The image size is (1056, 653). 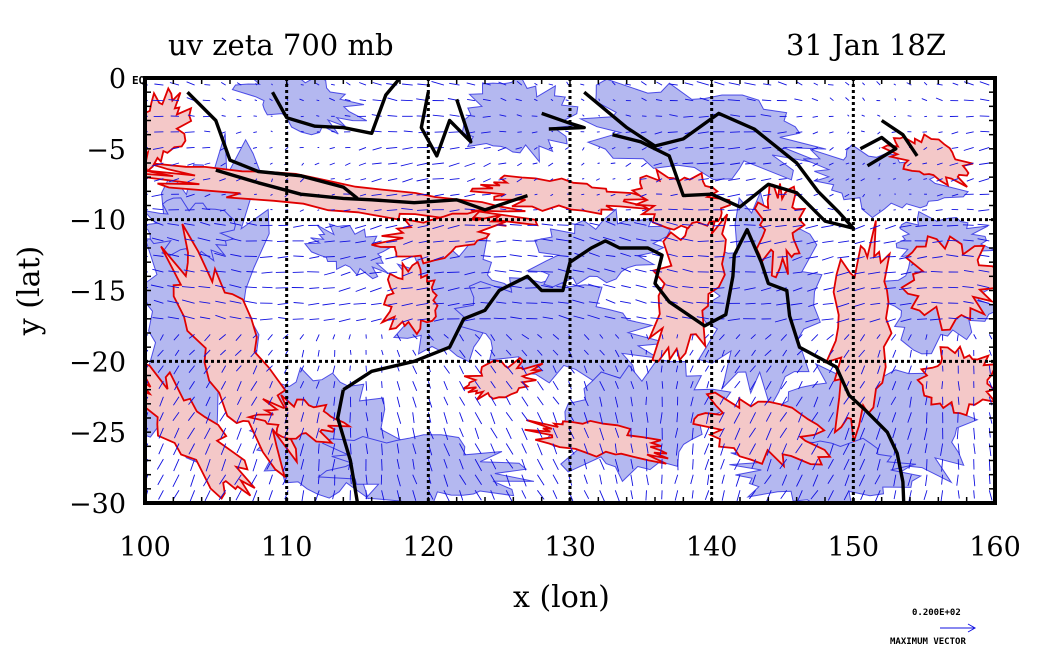 What do you see at coordinates (97, 433) in the screenshot?
I see `y-tick-label: −25` at bounding box center [97, 433].